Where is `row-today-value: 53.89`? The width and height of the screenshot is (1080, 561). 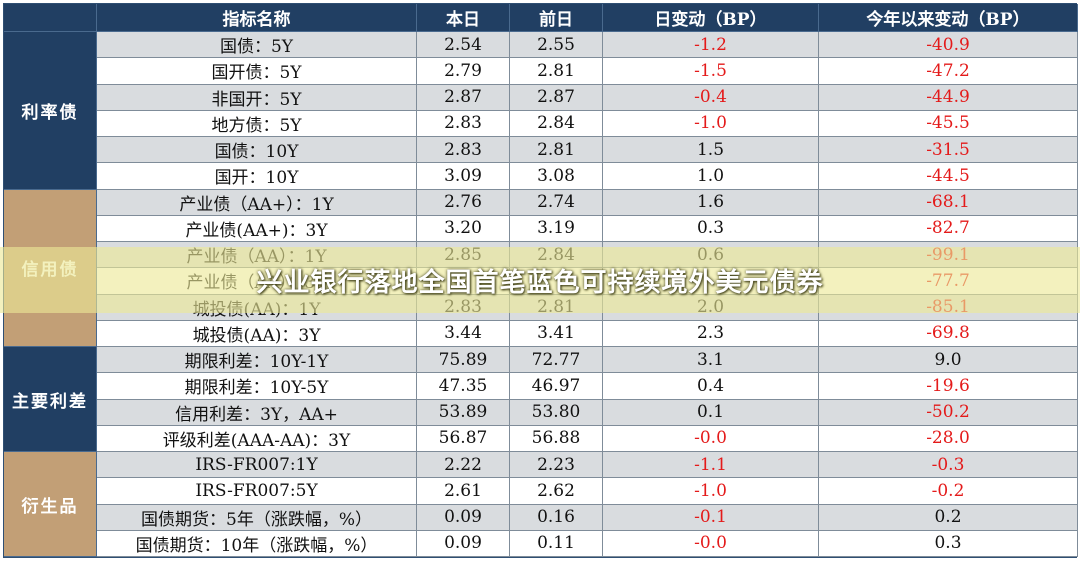
row-today-value: 53.89 is located at coordinates (463, 412).